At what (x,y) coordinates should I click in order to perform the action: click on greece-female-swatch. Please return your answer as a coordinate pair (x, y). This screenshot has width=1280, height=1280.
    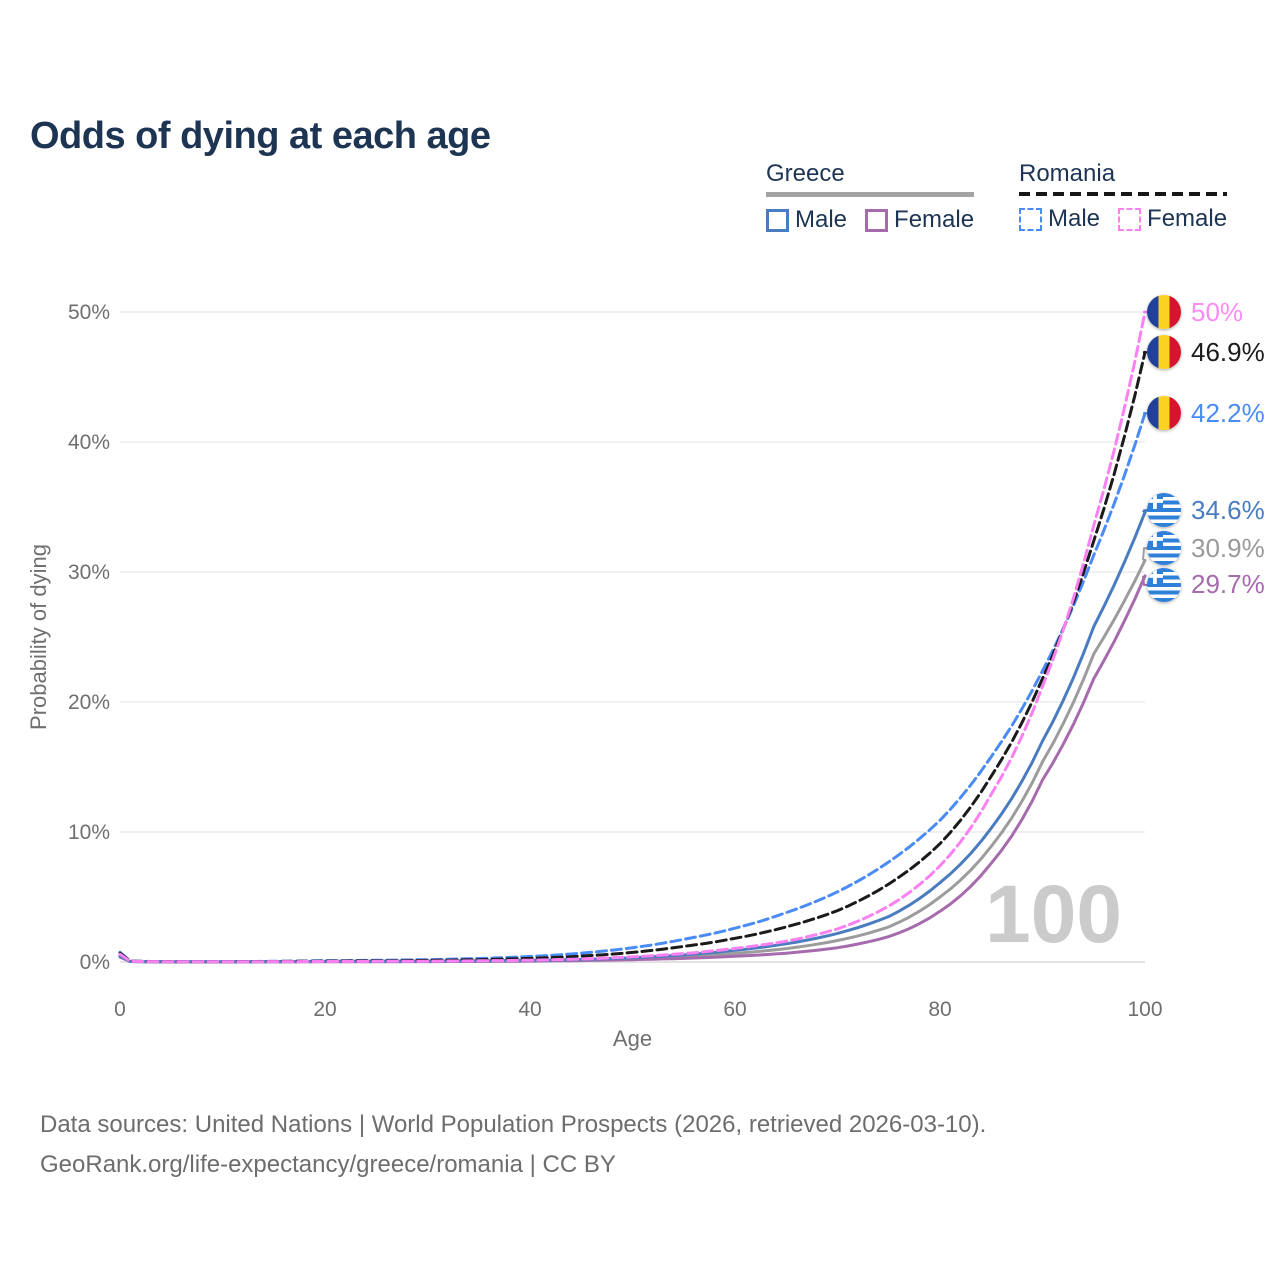
    Looking at the image, I should click on (877, 220).